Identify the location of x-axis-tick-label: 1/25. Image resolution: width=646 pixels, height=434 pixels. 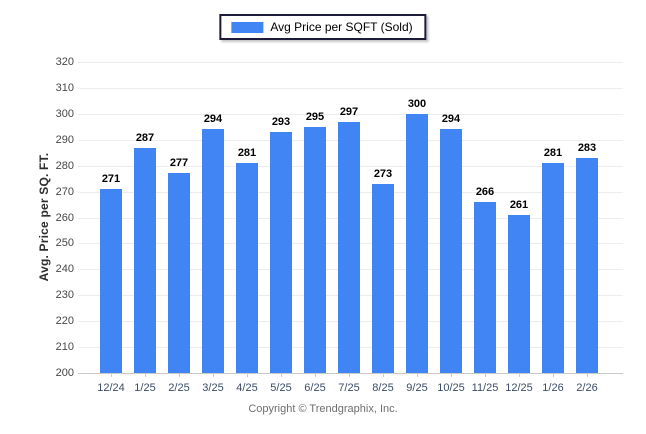
(145, 388).